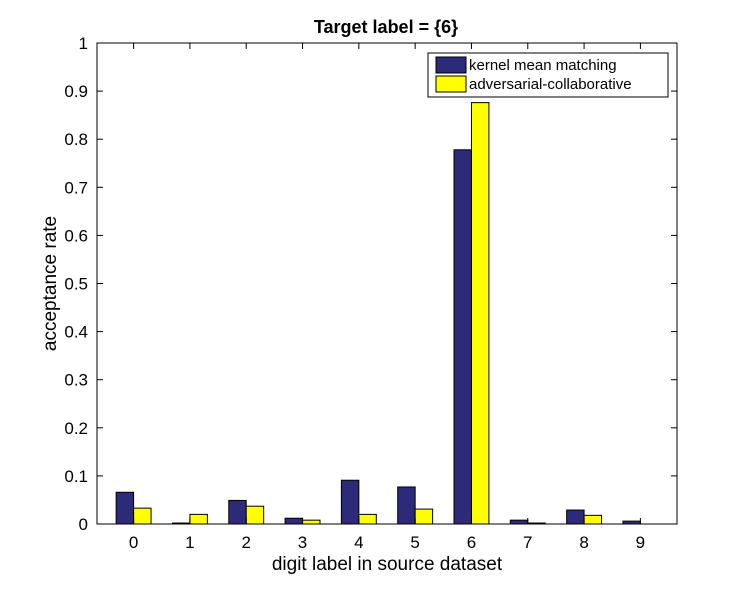  What do you see at coordinates (83, 524) in the screenshot?
I see `y-tick-label: 0` at bounding box center [83, 524].